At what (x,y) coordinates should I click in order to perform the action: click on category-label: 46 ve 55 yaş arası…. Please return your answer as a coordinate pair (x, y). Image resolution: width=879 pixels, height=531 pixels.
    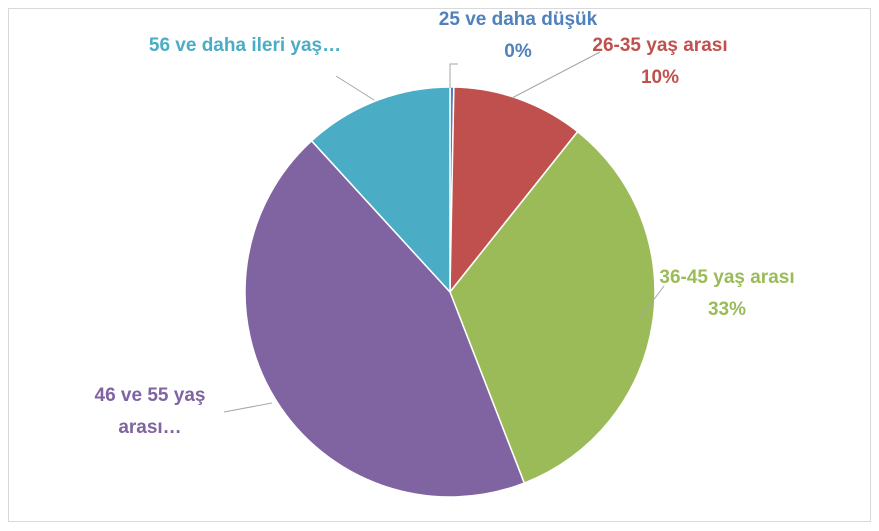
    Looking at the image, I should click on (150, 411).